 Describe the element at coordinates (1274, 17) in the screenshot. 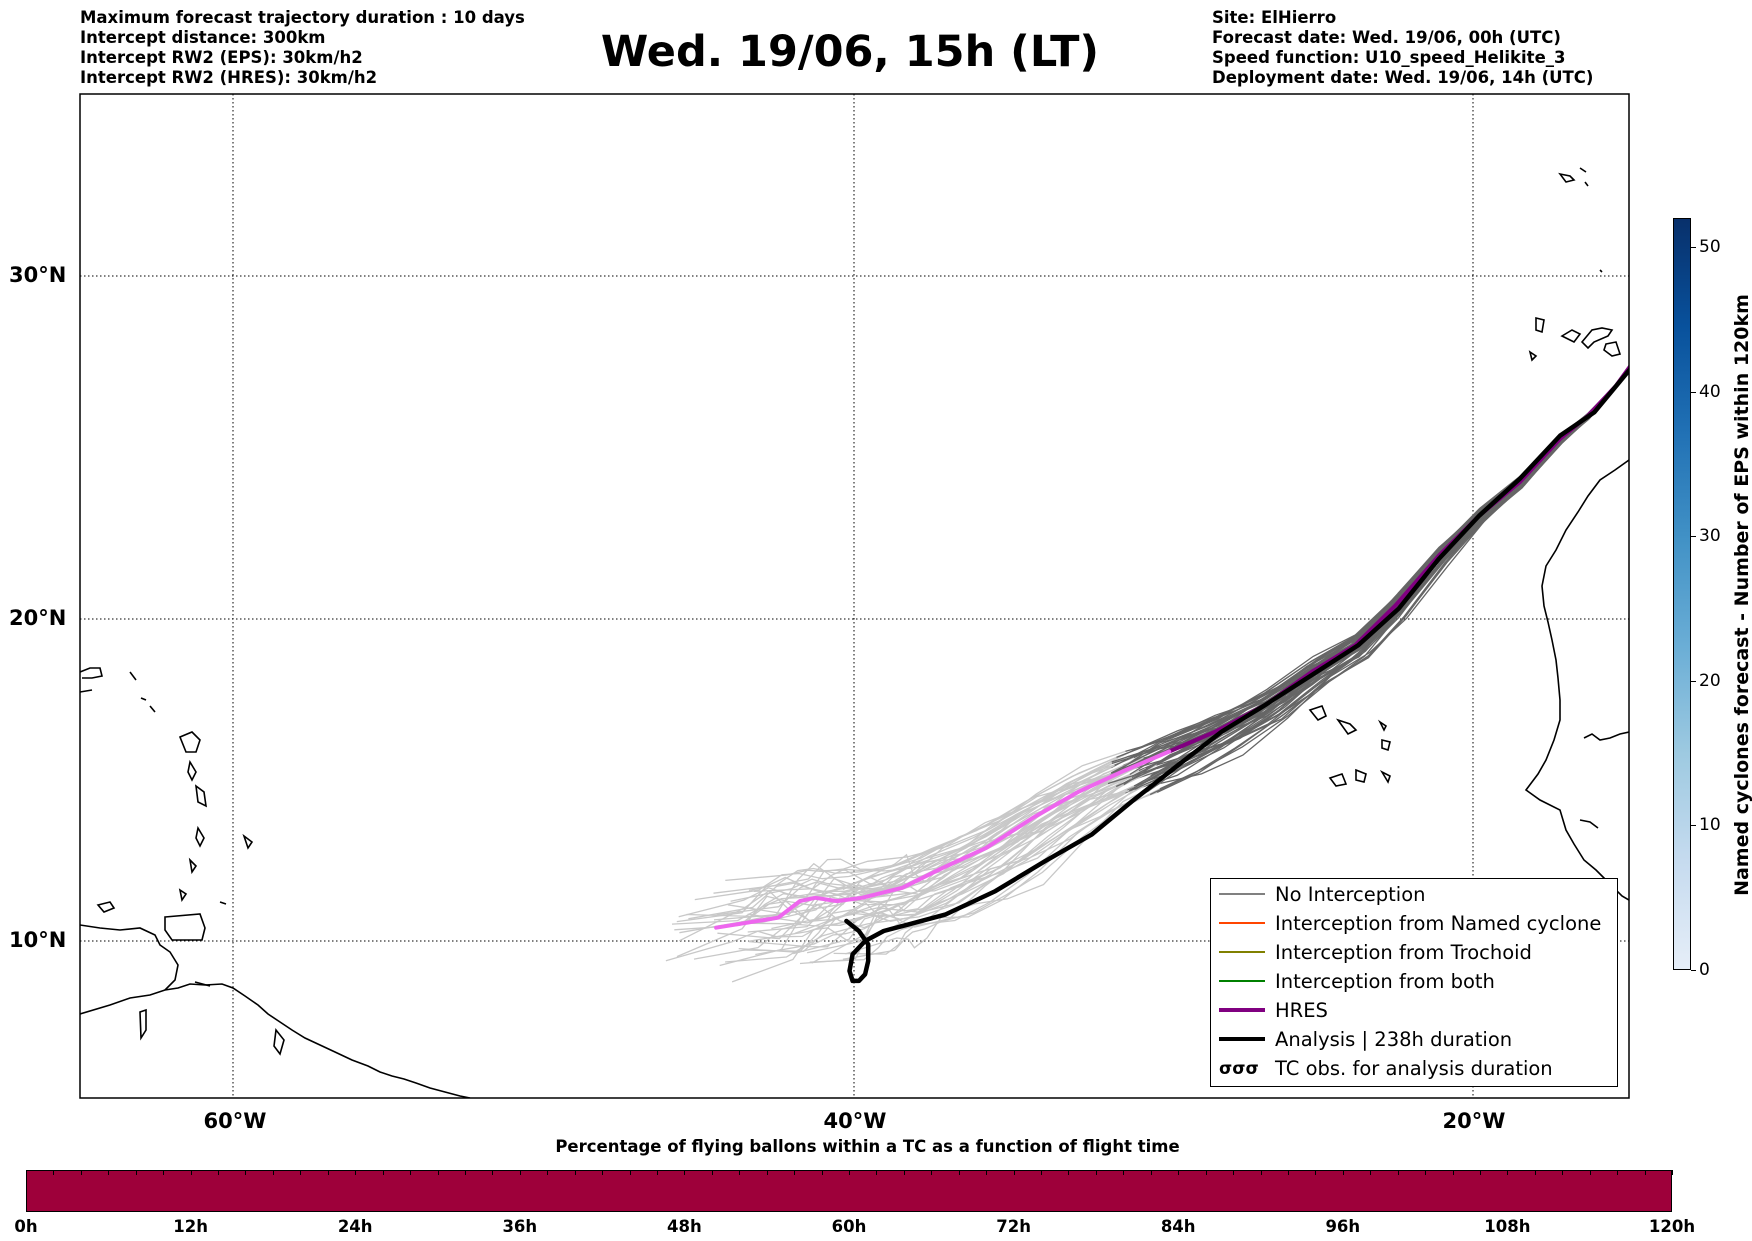

I see `site-text: Site: ElHierro` at that location.